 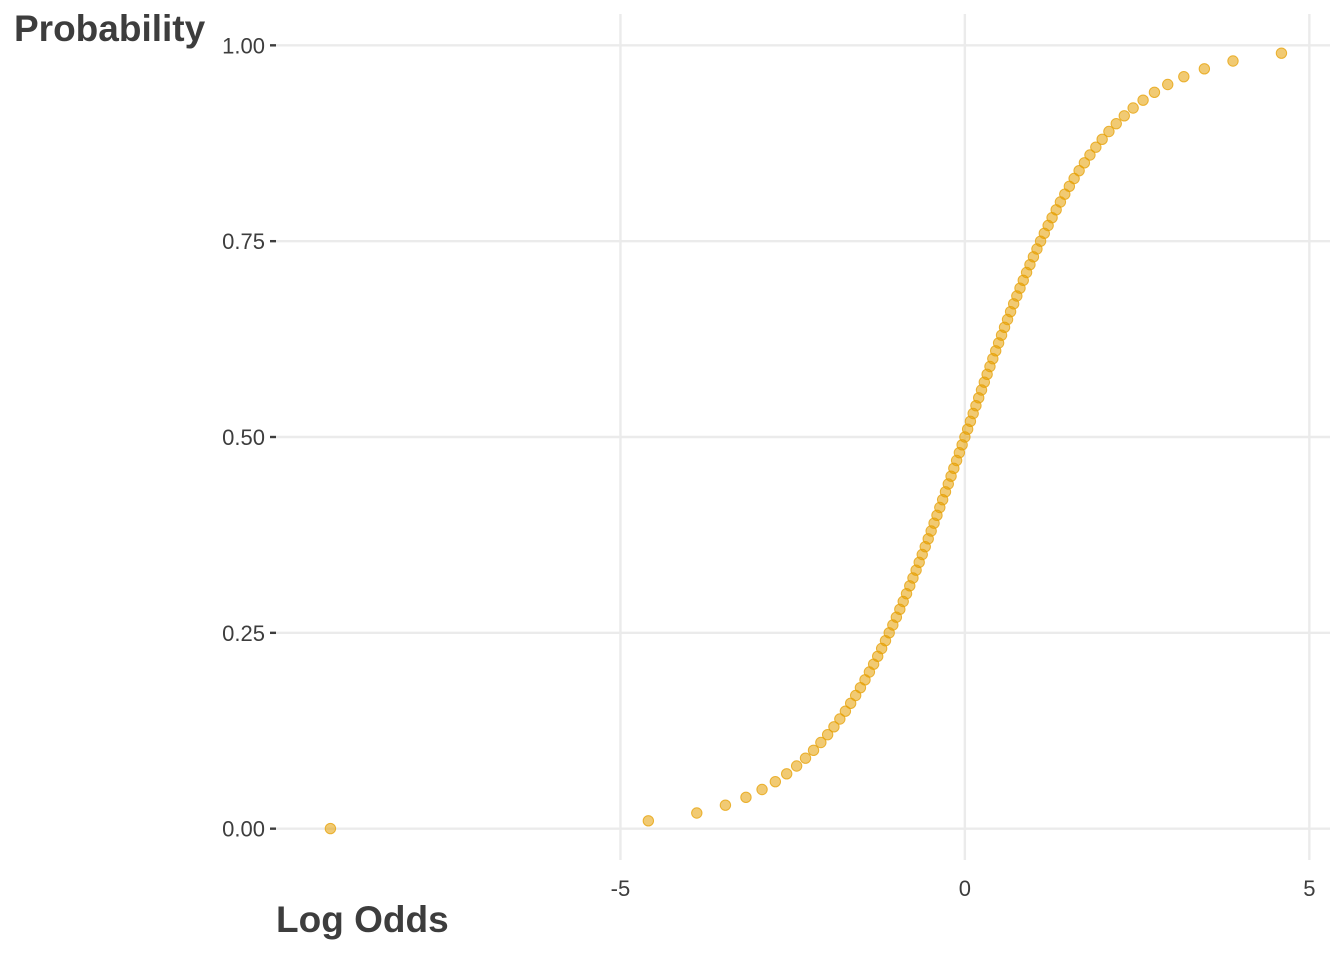 I want to click on x-tick-label: 5, so click(x=1309, y=888).